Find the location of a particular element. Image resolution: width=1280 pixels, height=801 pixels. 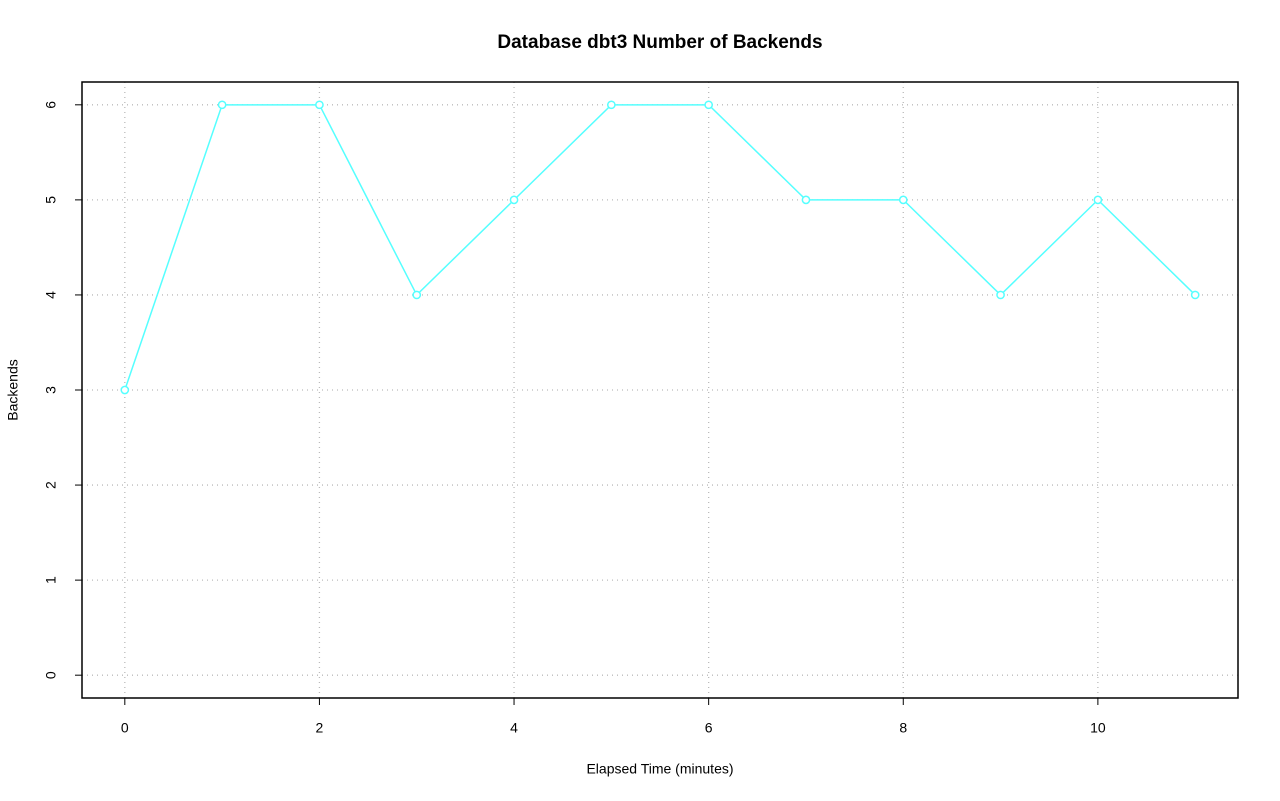

y-tick-label: 1 is located at coordinates (51, 580).